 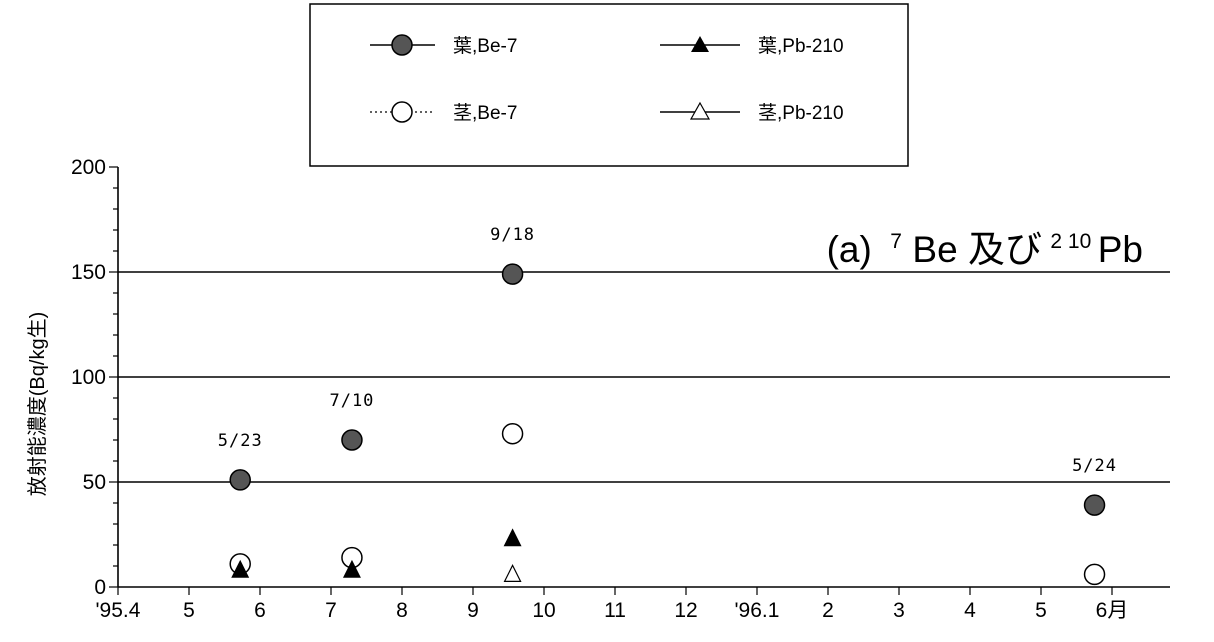 I want to click on data-point-open-triangle, so click(x=512, y=573).